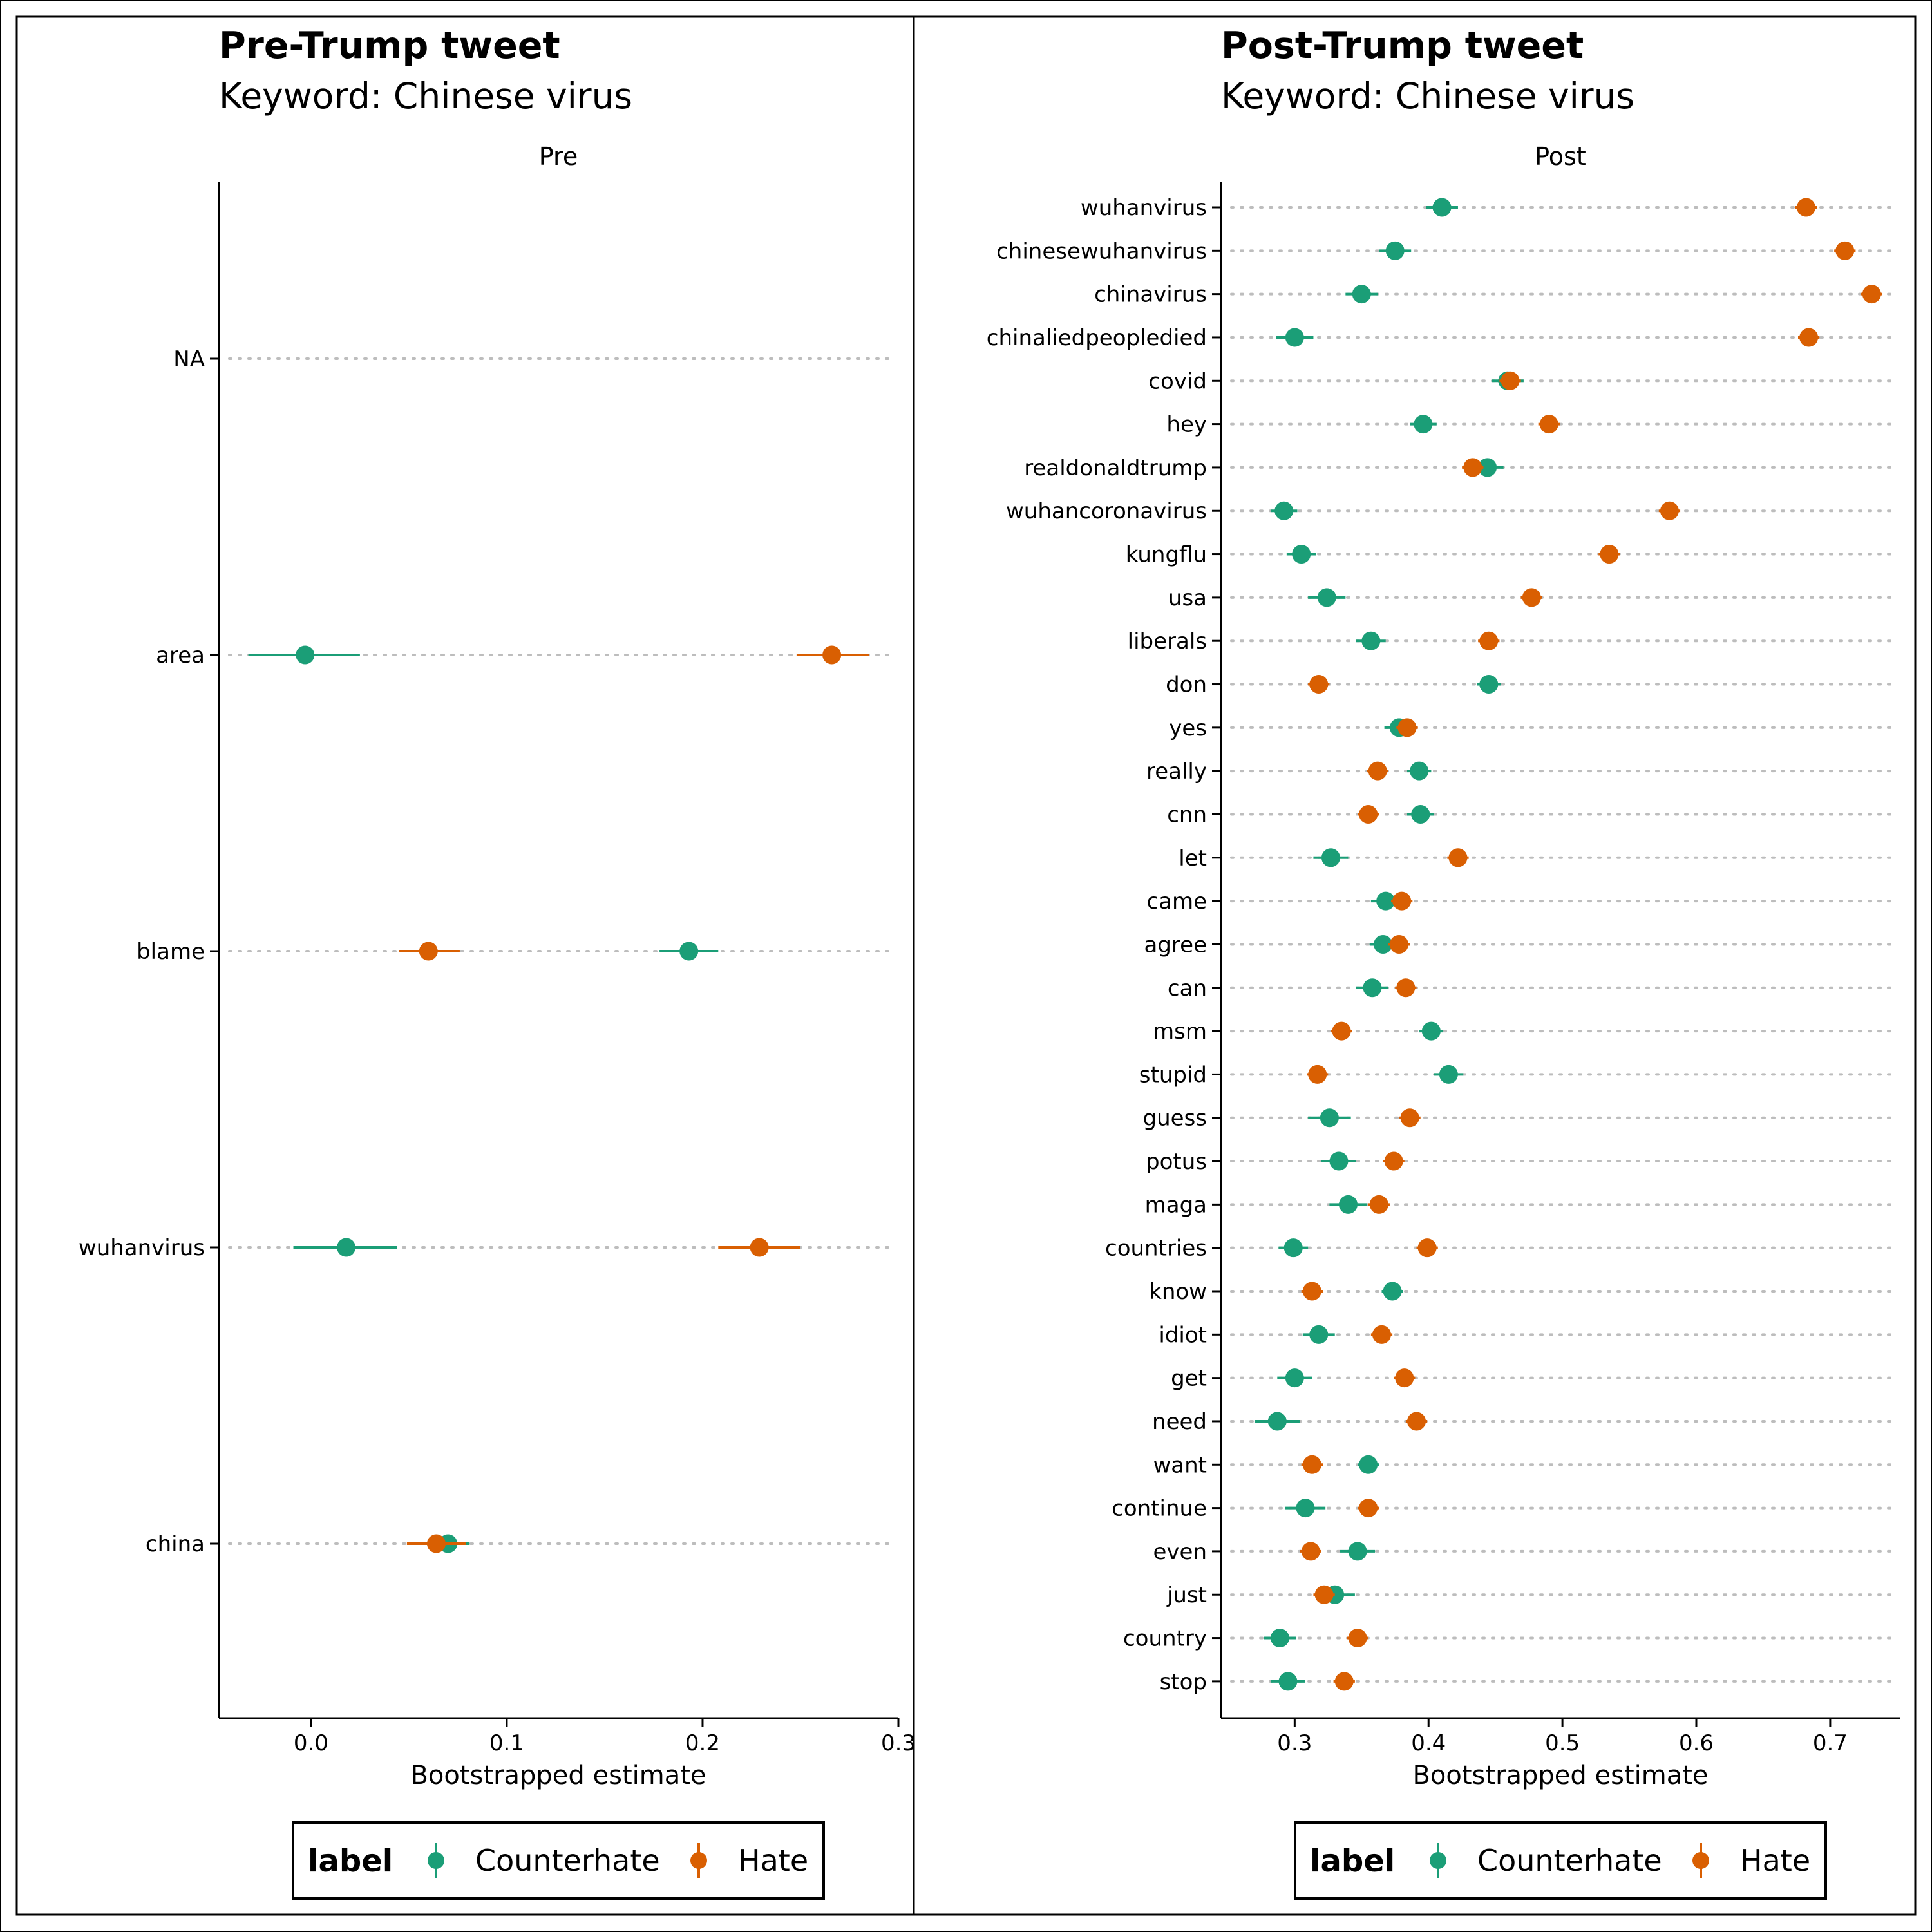 The width and height of the screenshot is (1932, 1932). What do you see at coordinates (1187, 425) in the screenshot?
I see `y-tick-label-hey: hey` at bounding box center [1187, 425].